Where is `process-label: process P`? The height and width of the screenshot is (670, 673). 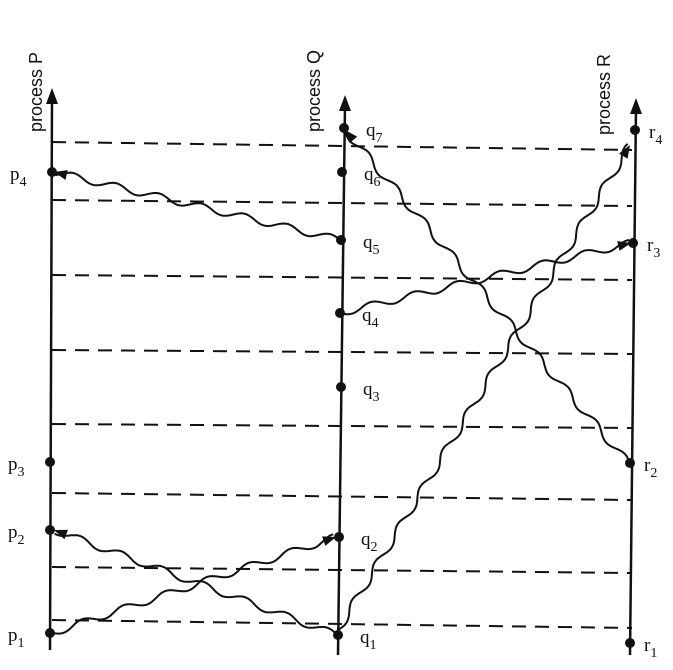
process-label: process P is located at coordinates (36, 92).